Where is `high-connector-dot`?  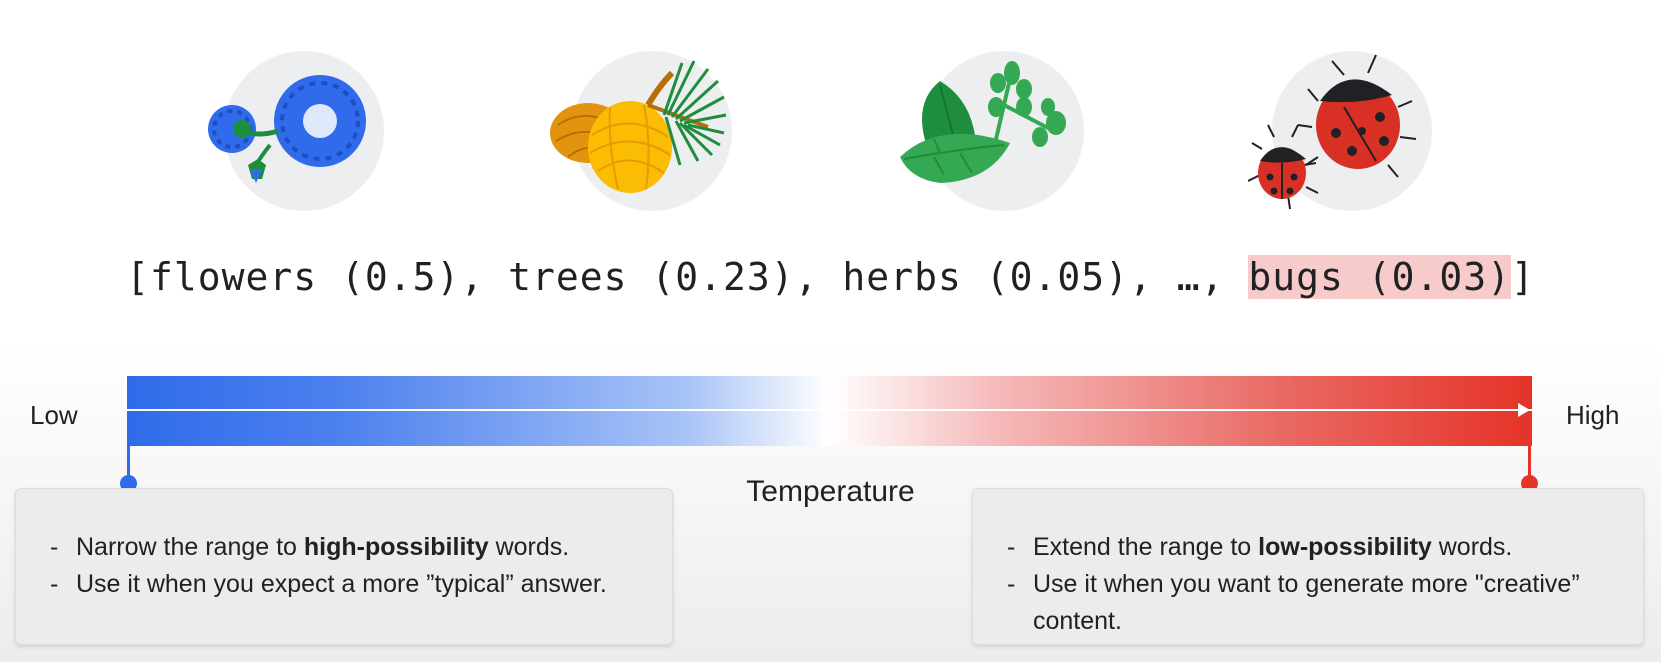 high-connector-dot is located at coordinates (1529, 483).